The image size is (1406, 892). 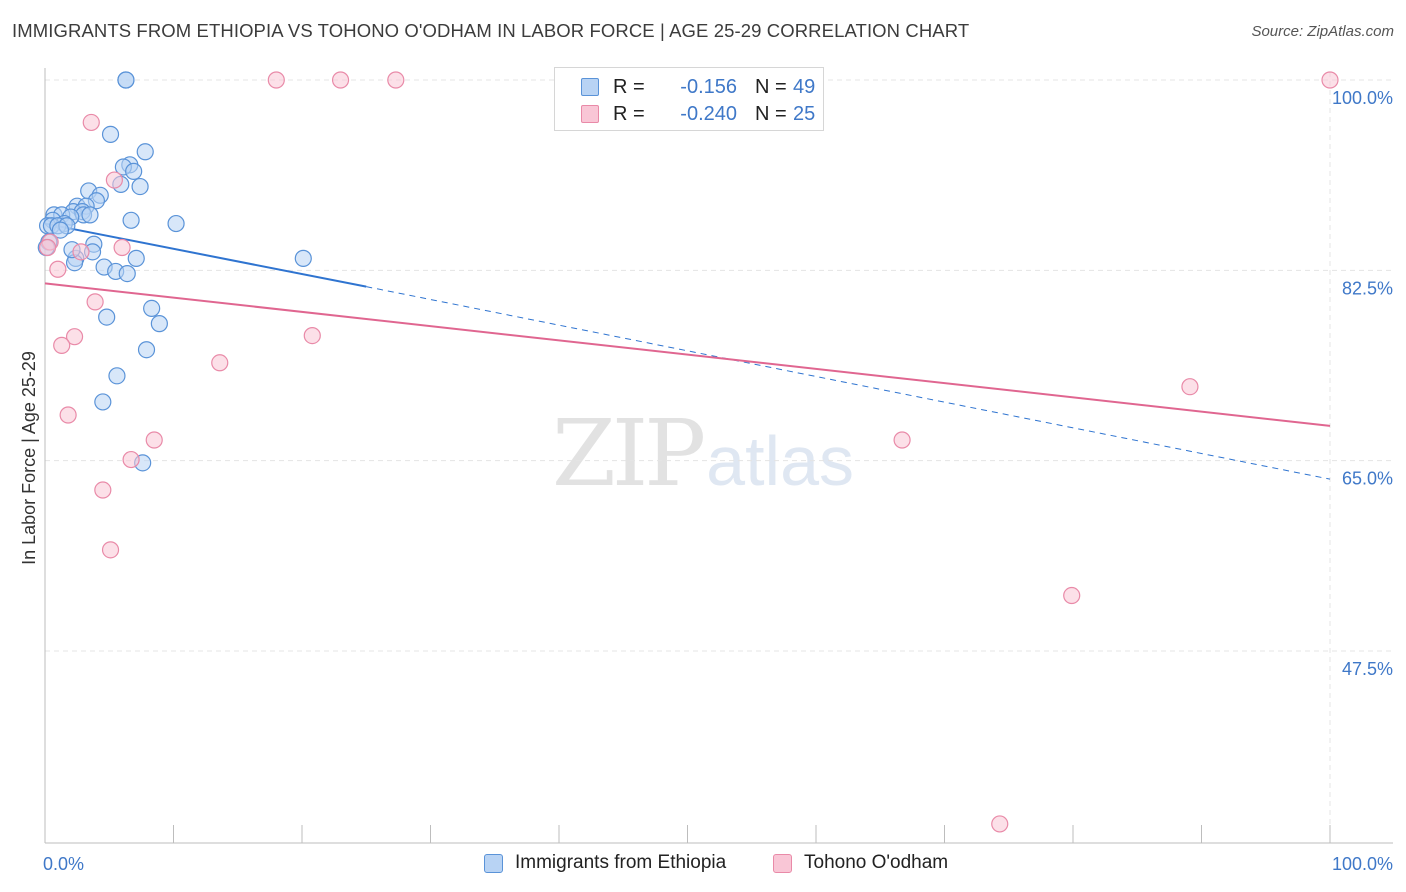 What do you see at coordinates (590, 87) in the screenshot?
I see `legend-swatch-ethiopia` at bounding box center [590, 87].